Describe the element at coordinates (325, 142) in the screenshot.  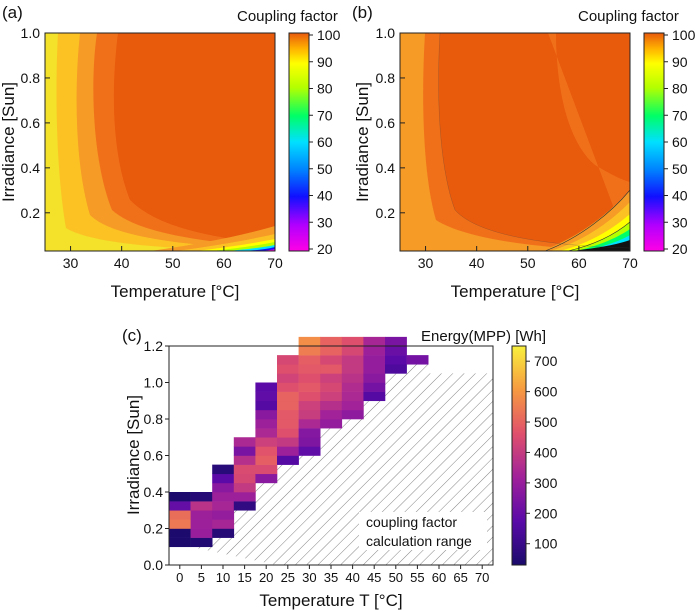
I see `colorbar-ticks-a: 20 30 40 50 60 70 80 90 100` at that location.